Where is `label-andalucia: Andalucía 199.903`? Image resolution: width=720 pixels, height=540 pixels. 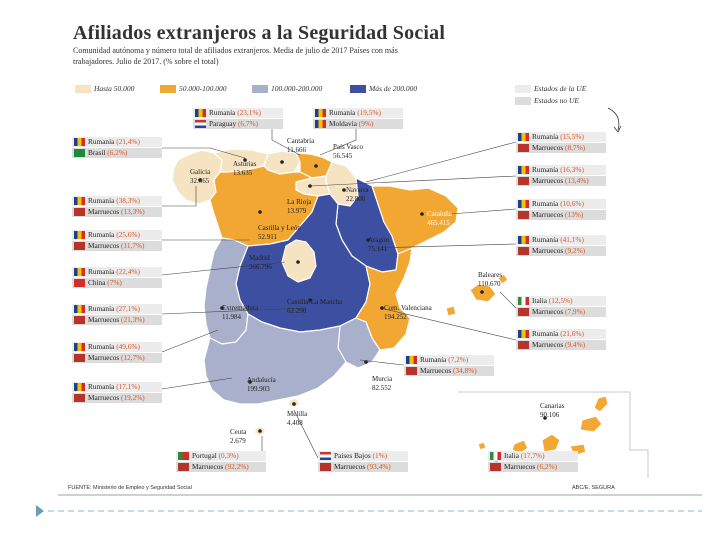 label-andalucia: Andalucía 199.903 is located at coordinates (261, 384).